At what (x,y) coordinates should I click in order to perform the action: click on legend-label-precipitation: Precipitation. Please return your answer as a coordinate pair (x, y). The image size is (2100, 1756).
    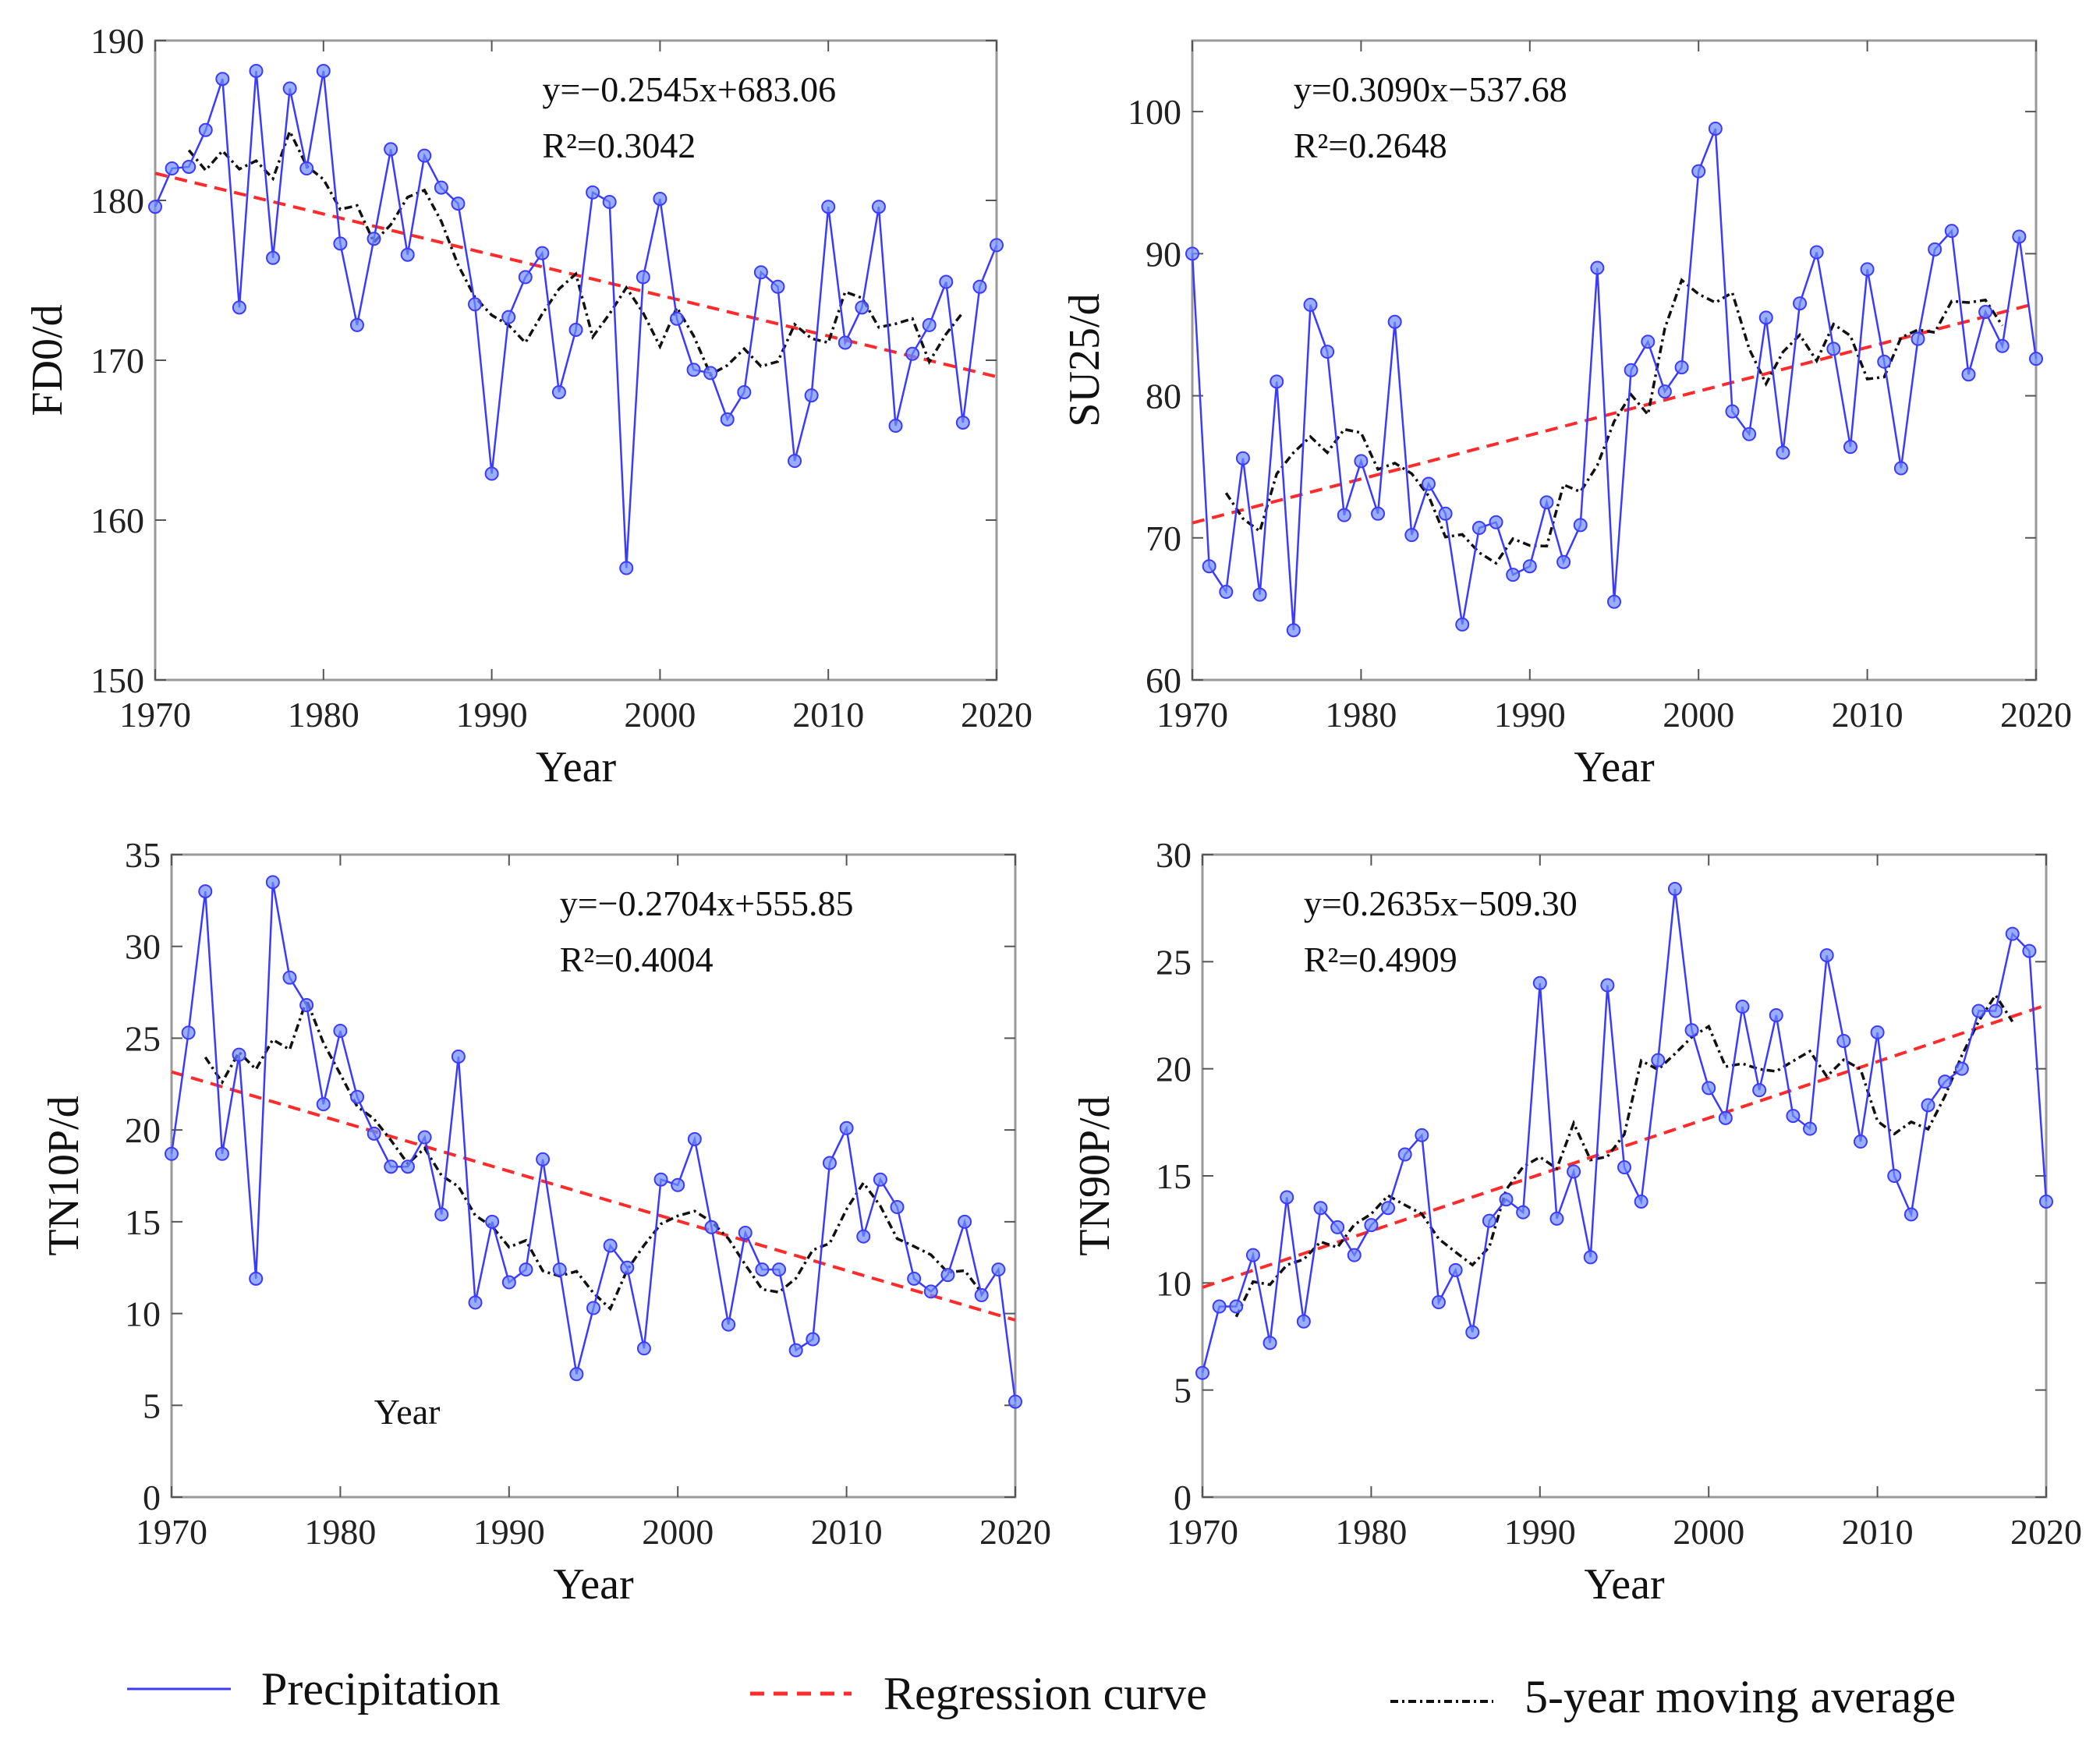
    Looking at the image, I should click on (381, 1689).